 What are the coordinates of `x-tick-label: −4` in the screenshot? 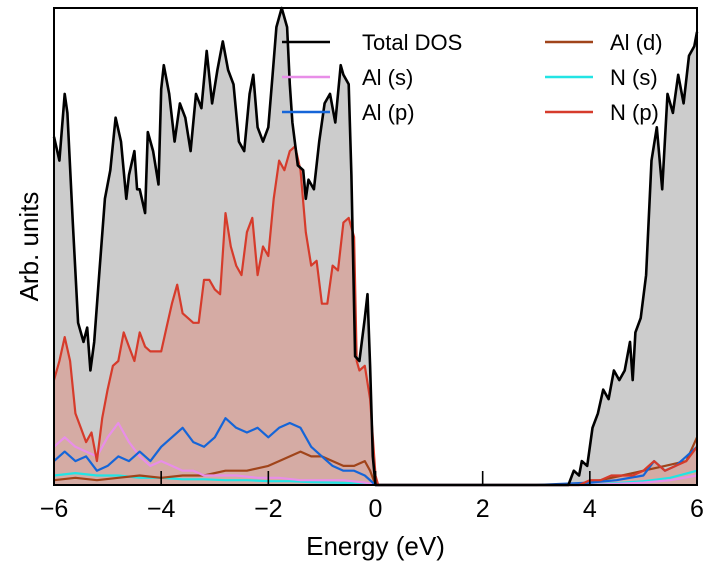 It's located at (161, 509).